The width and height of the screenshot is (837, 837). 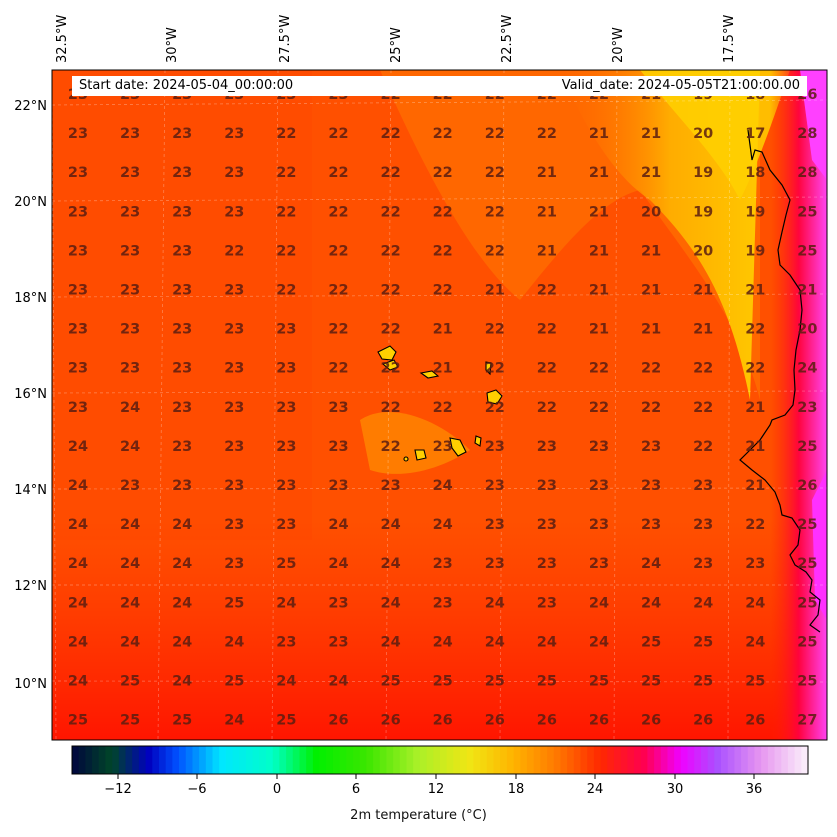 I want to click on lat-label: 12°N, so click(x=30, y=586).